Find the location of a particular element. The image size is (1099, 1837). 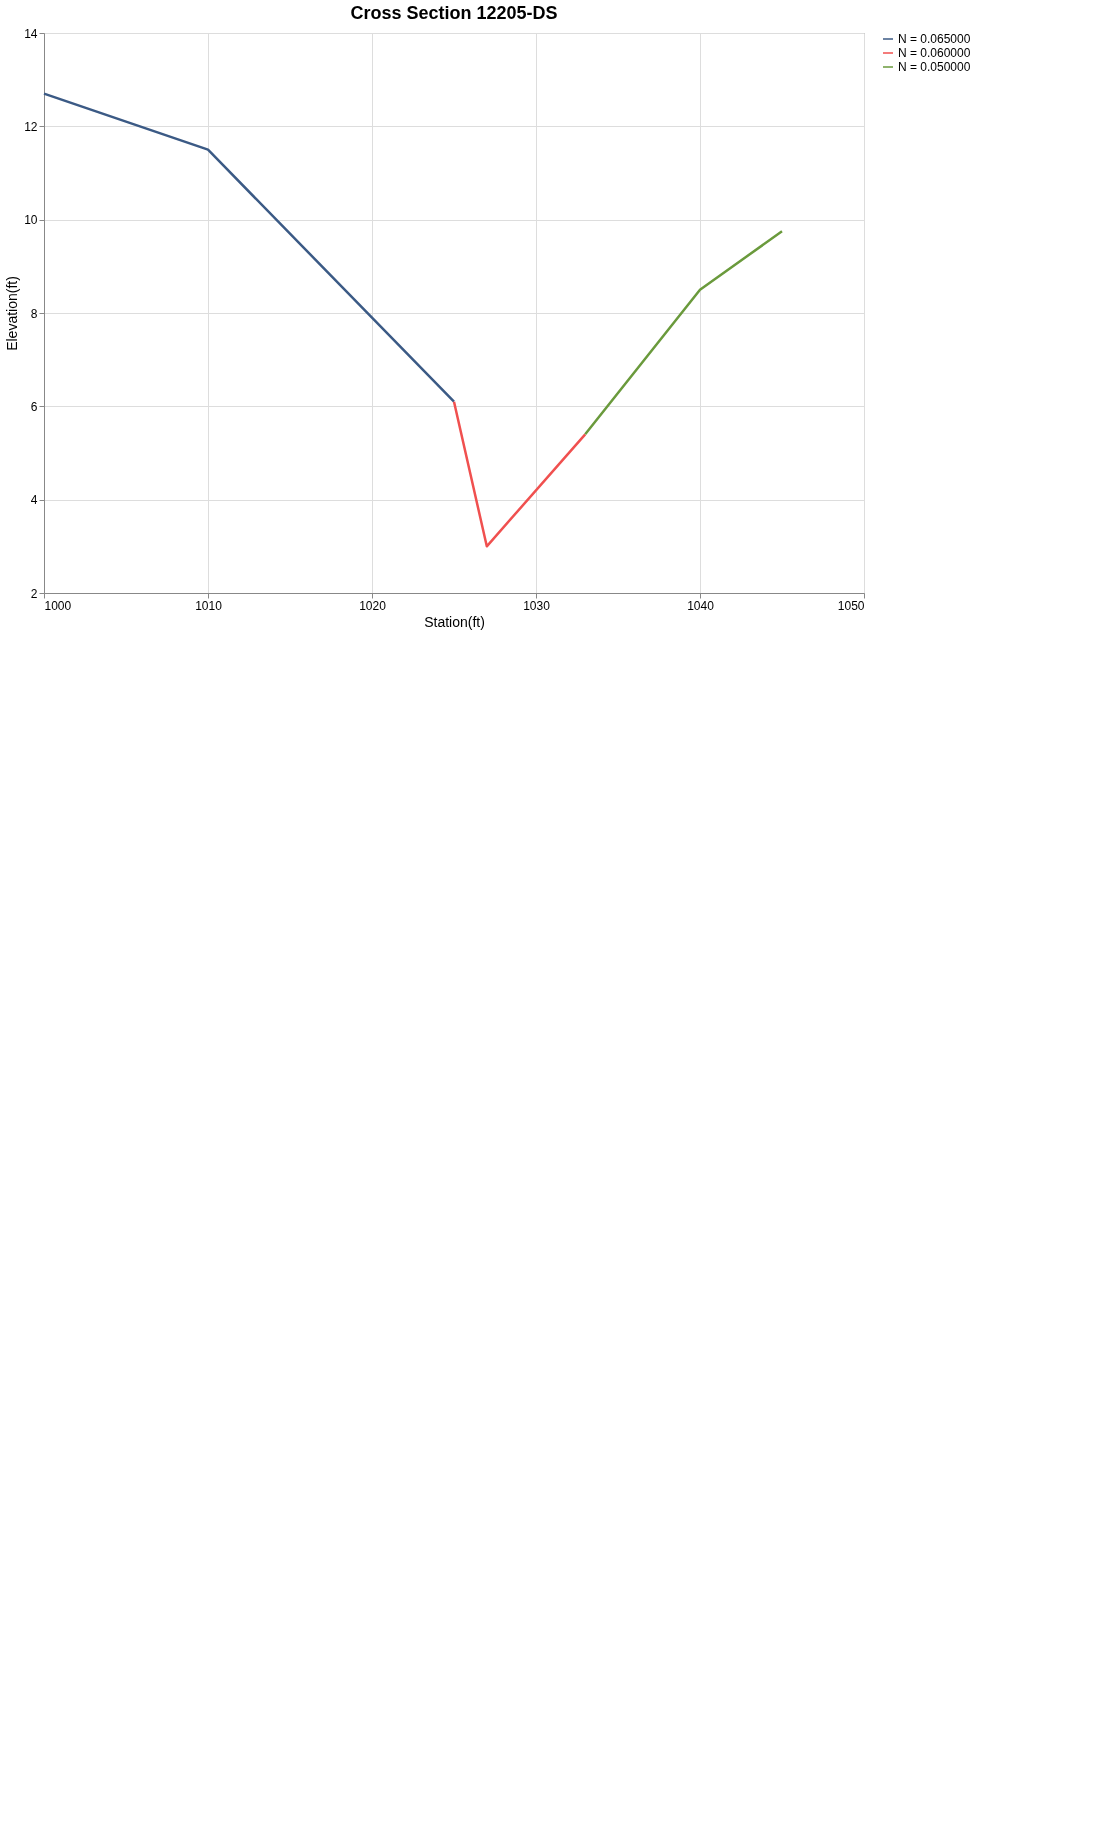

y-tick-label: 6 is located at coordinates (34, 406).